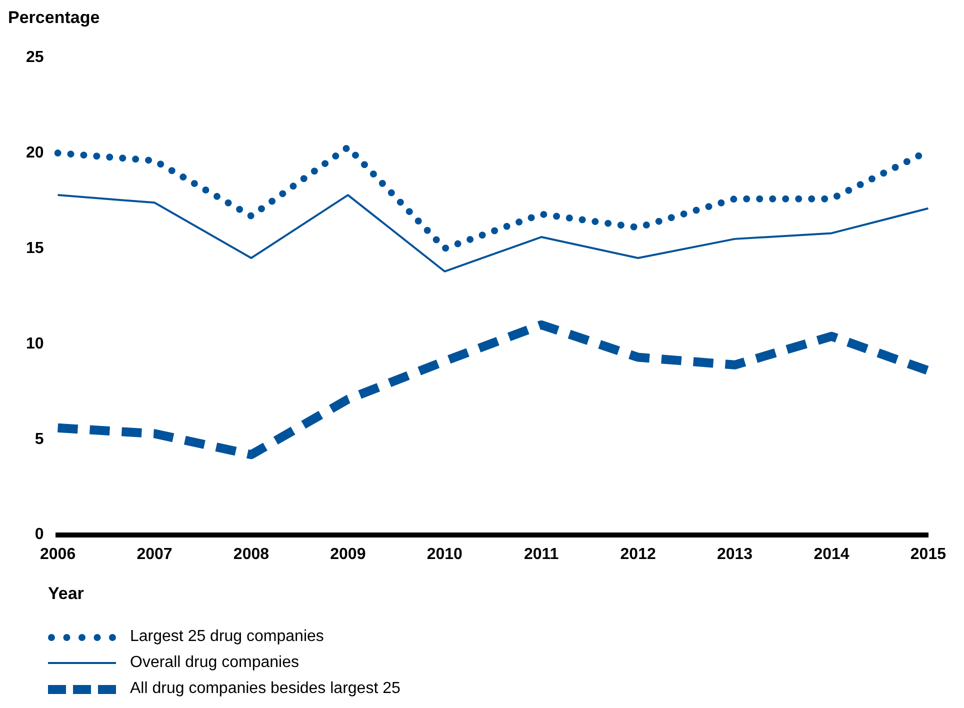 This screenshot has width=964, height=708. I want to click on x-tick-label: 2014, so click(832, 554).